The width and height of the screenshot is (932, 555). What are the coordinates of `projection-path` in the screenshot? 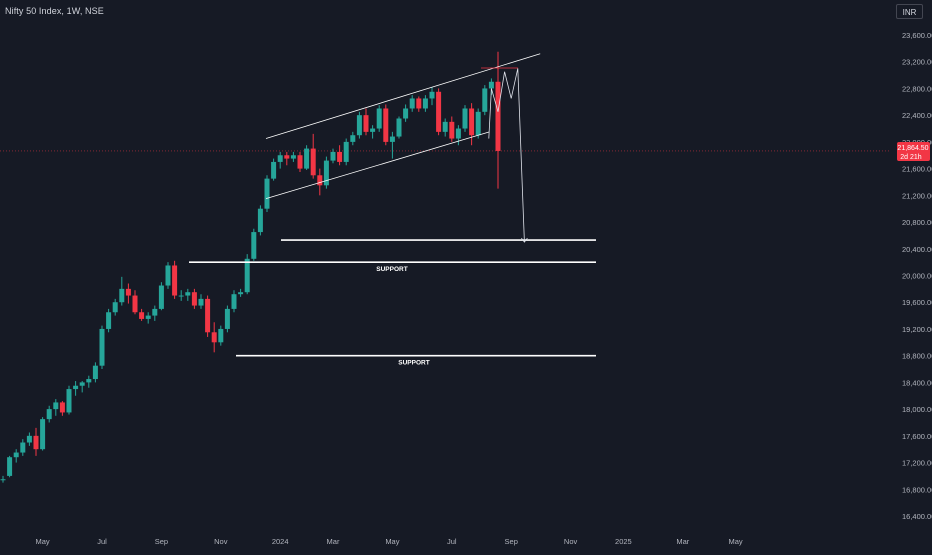 It's located at (506, 155).